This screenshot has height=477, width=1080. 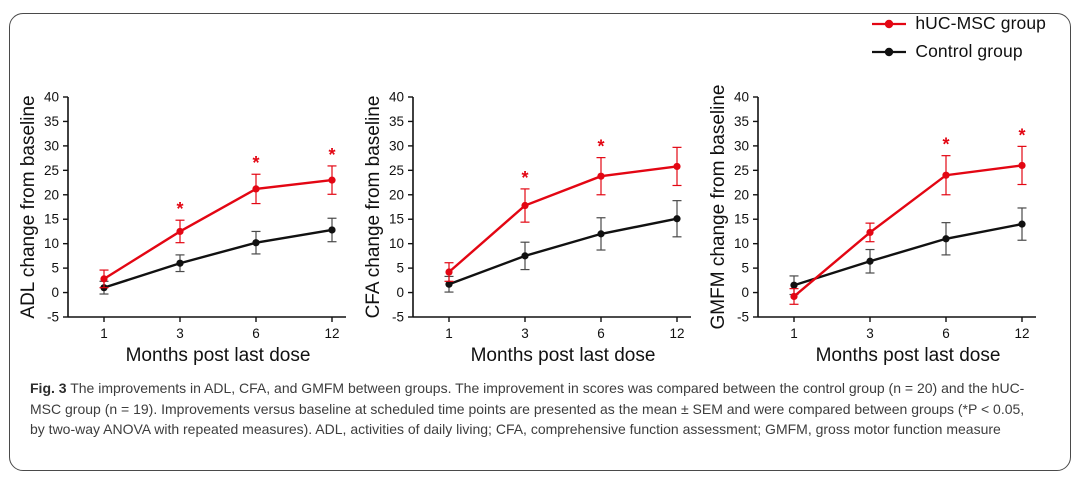 What do you see at coordinates (889, 23) in the screenshot?
I see `huc-msc-line-marker-icon` at bounding box center [889, 23].